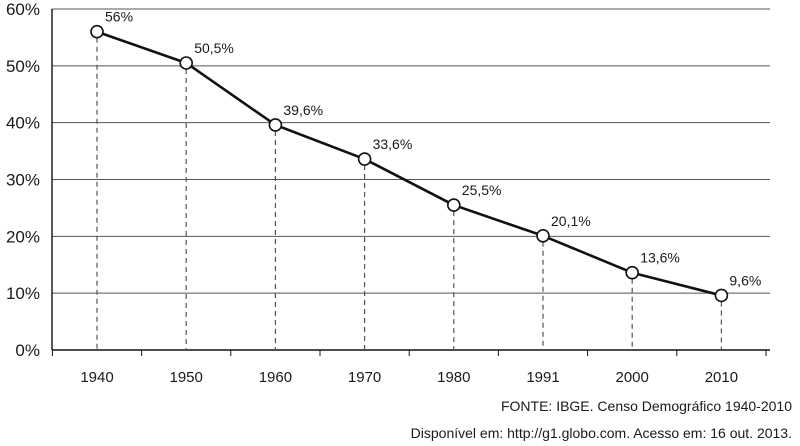  Describe the element at coordinates (23, 293) in the screenshot. I see `y-tick-label: 10%` at that location.